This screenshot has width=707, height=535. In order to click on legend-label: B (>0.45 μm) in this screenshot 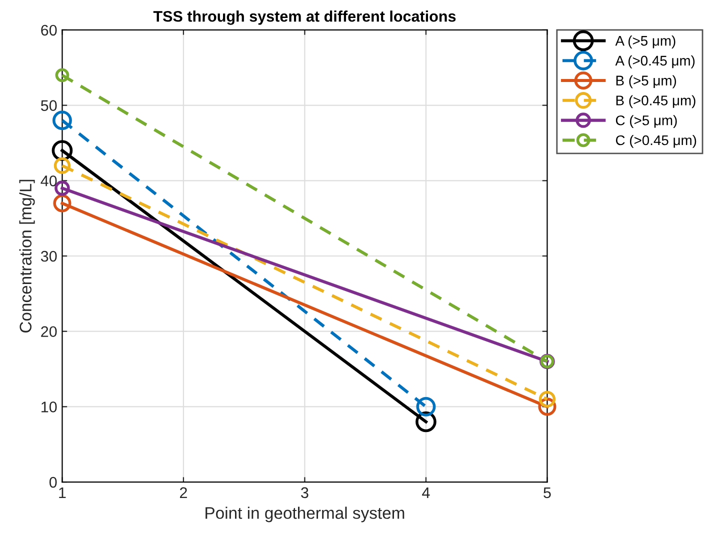, I will do `click(656, 101)`.